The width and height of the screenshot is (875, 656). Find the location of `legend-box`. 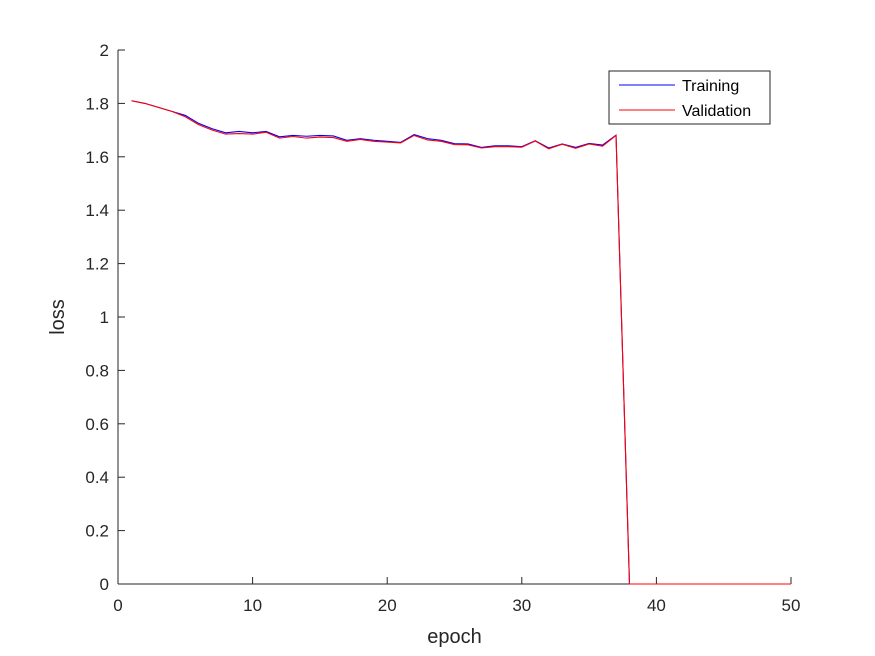

legend-box is located at coordinates (689, 97).